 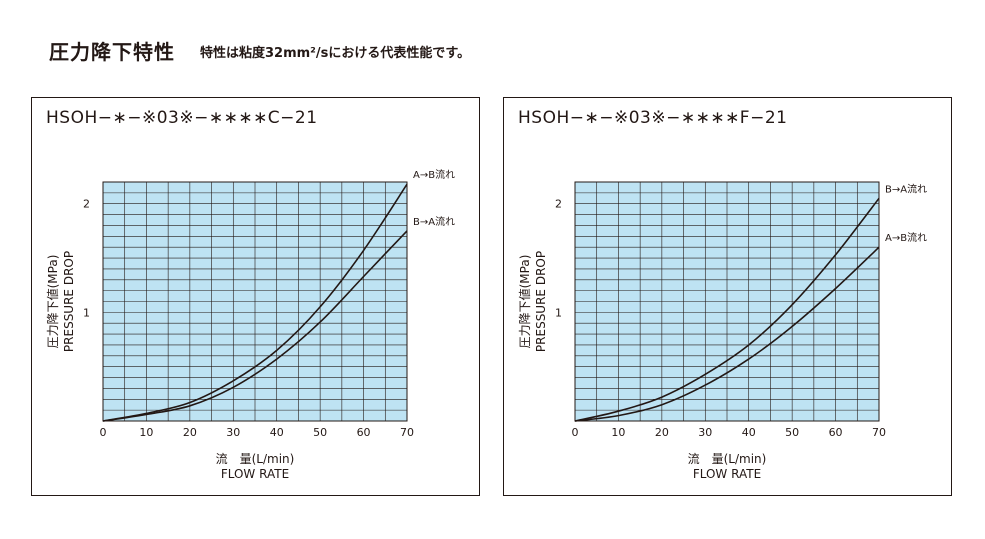 What do you see at coordinates (112, 52) in the screenshot?
I see `page-title: 圧力降下特性` at bounding box center [112, 52].